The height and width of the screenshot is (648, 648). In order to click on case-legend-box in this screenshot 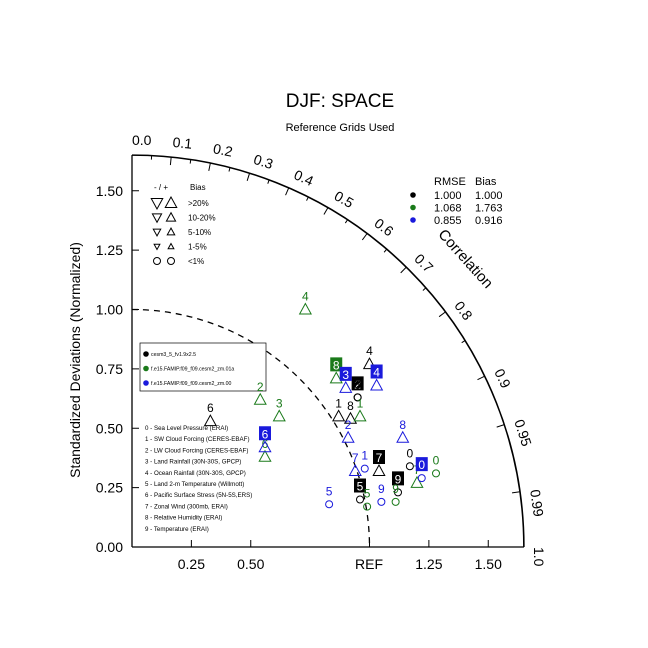, I will do `click(203, 367)`.